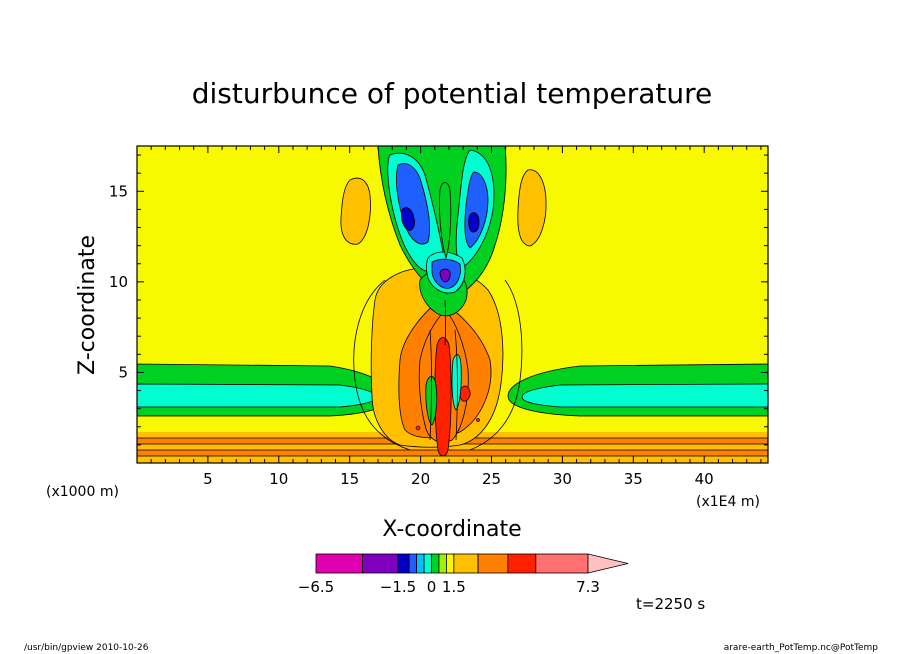 This screenshot has height=654, width=904. What do you see at coordinates (208, 479) in the screenshot?
I see `x-tick-label: 5` at bounding box center [208, 479].